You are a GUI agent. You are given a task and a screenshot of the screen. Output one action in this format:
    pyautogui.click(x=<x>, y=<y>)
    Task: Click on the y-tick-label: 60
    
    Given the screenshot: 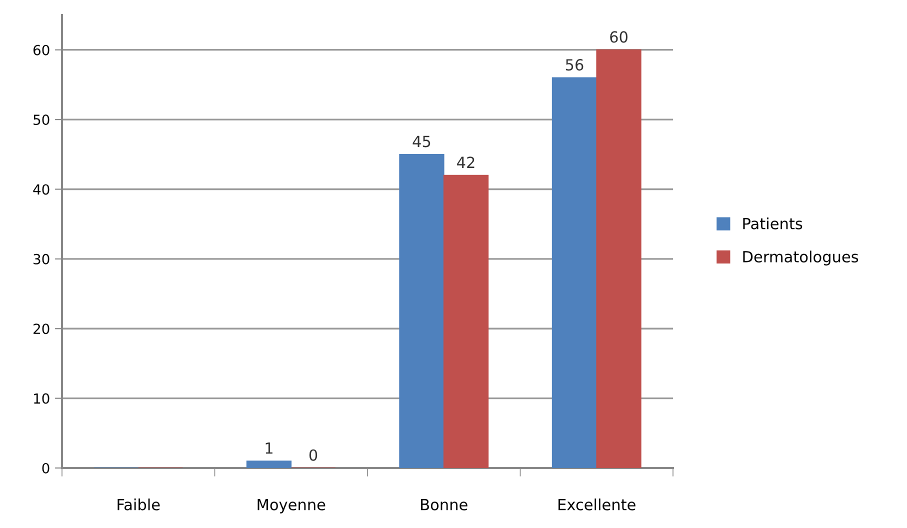 What is the action you would take?
    pyautogui.click(x=41, y=50)
    